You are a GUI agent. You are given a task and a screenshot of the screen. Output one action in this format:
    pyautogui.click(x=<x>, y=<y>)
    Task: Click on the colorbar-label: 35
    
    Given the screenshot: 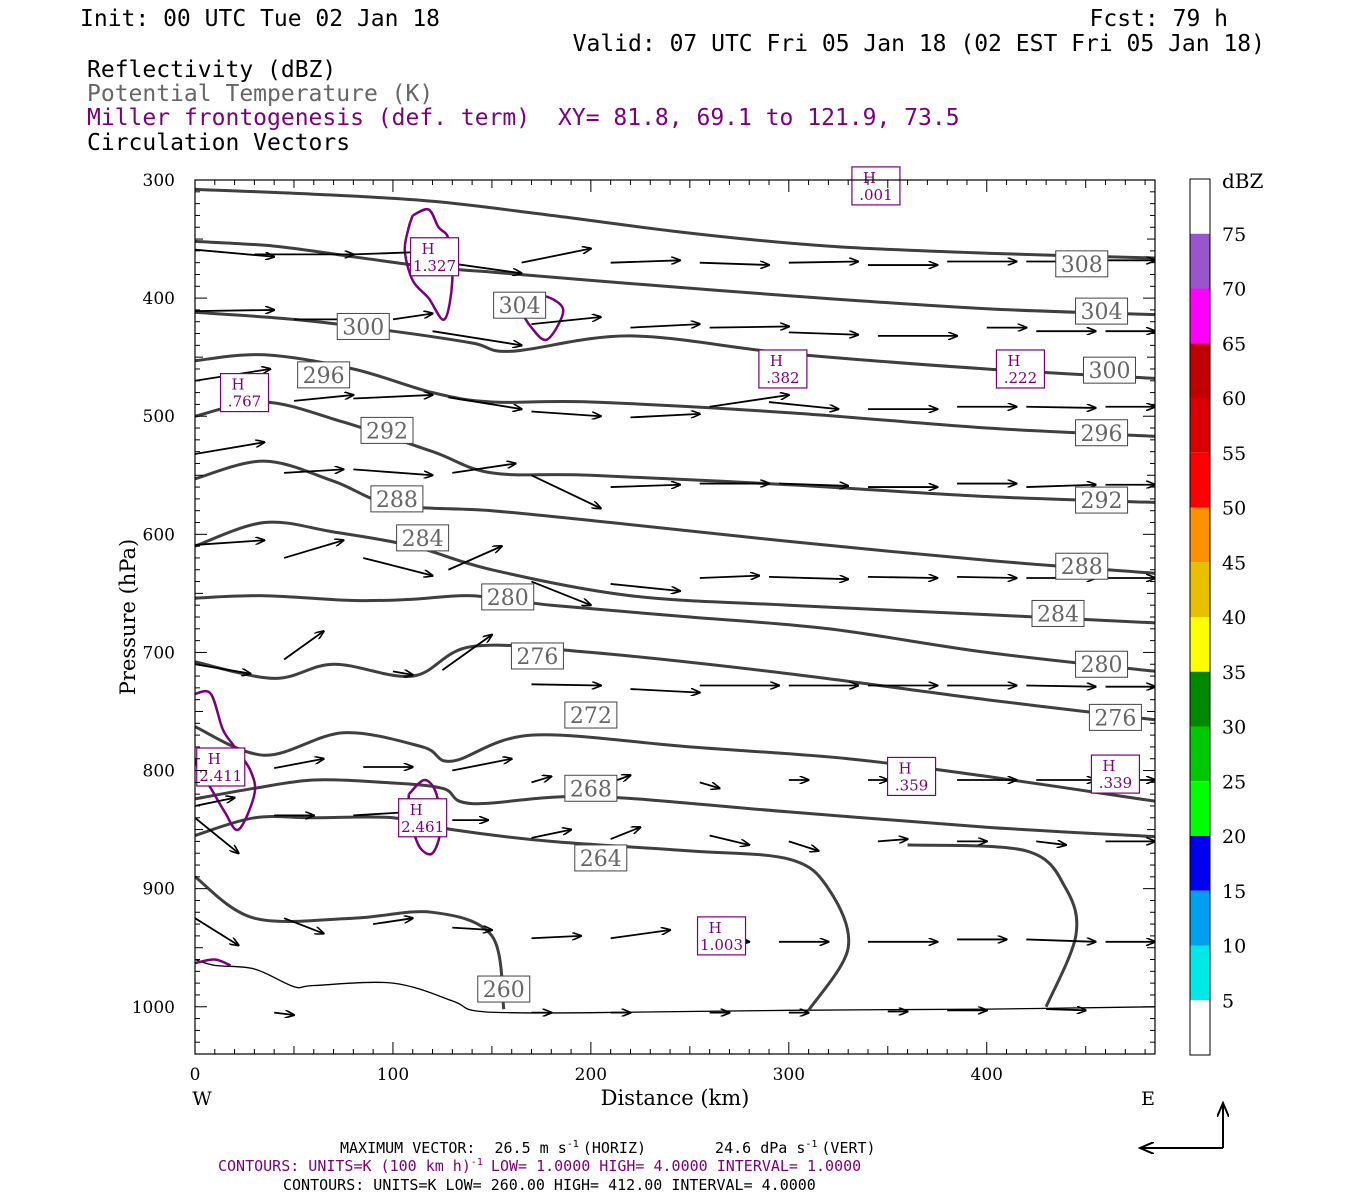 What is the action you would take?
    pyautogui.click(x=1234, y=673)
    